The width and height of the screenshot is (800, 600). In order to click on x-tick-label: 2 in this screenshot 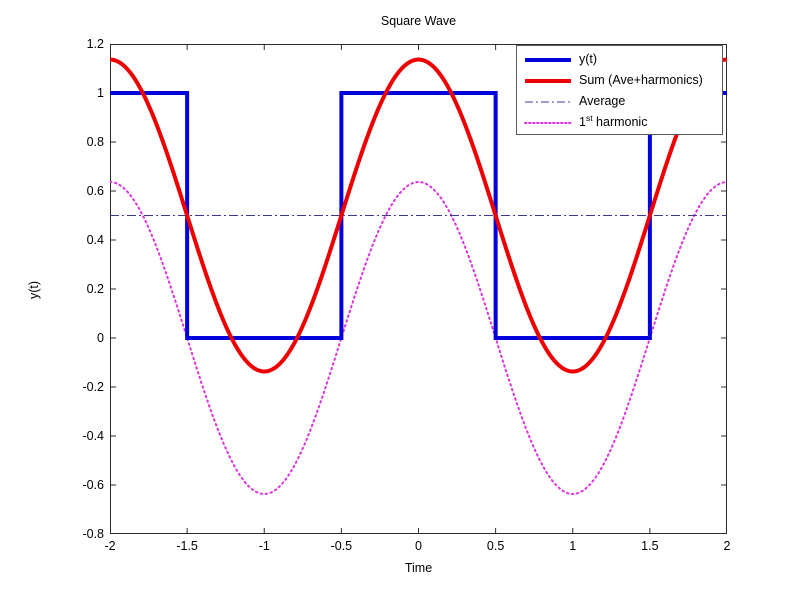, I will do `click(727, 546)`.